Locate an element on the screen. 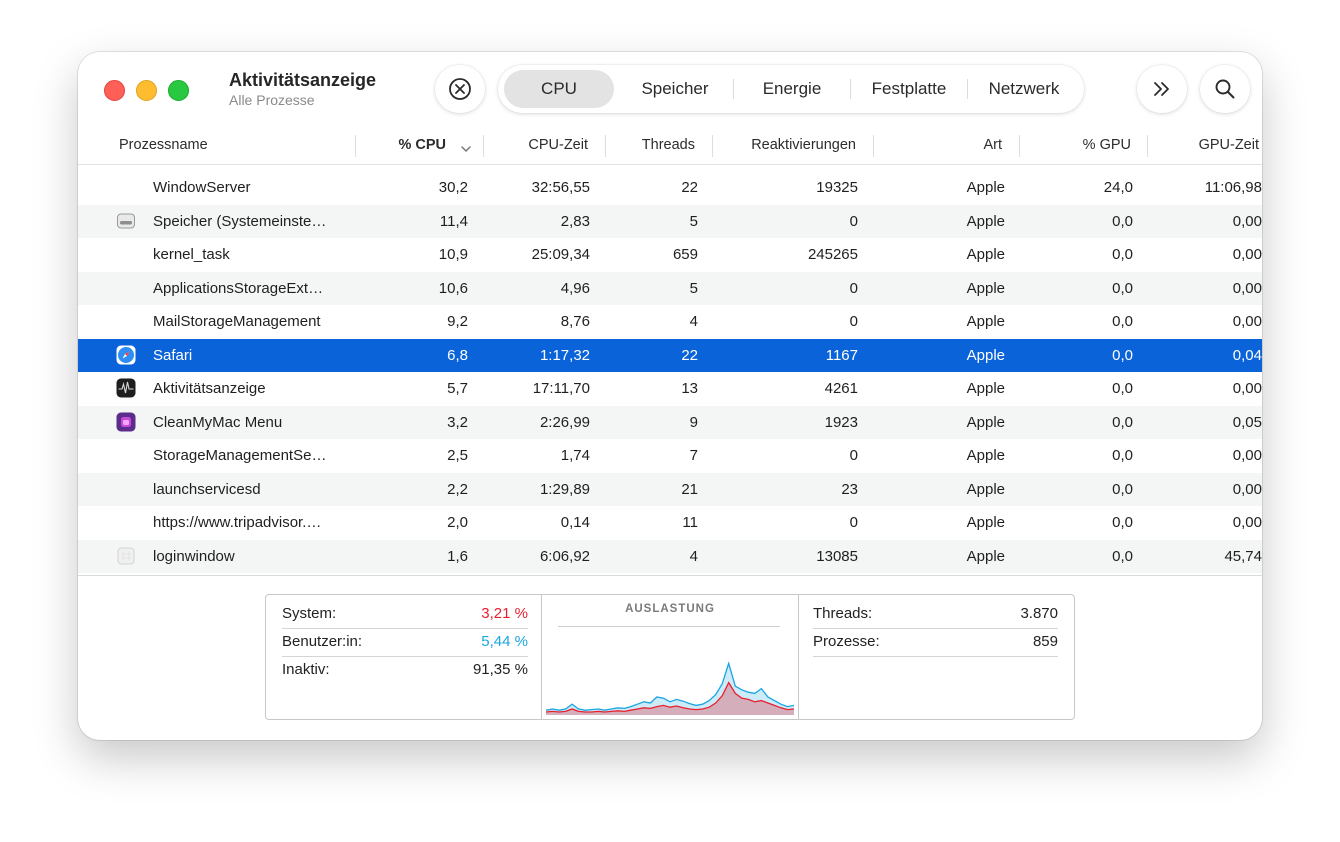  load-chart: AUSLASTUNG is located at coordinates (670, 657).